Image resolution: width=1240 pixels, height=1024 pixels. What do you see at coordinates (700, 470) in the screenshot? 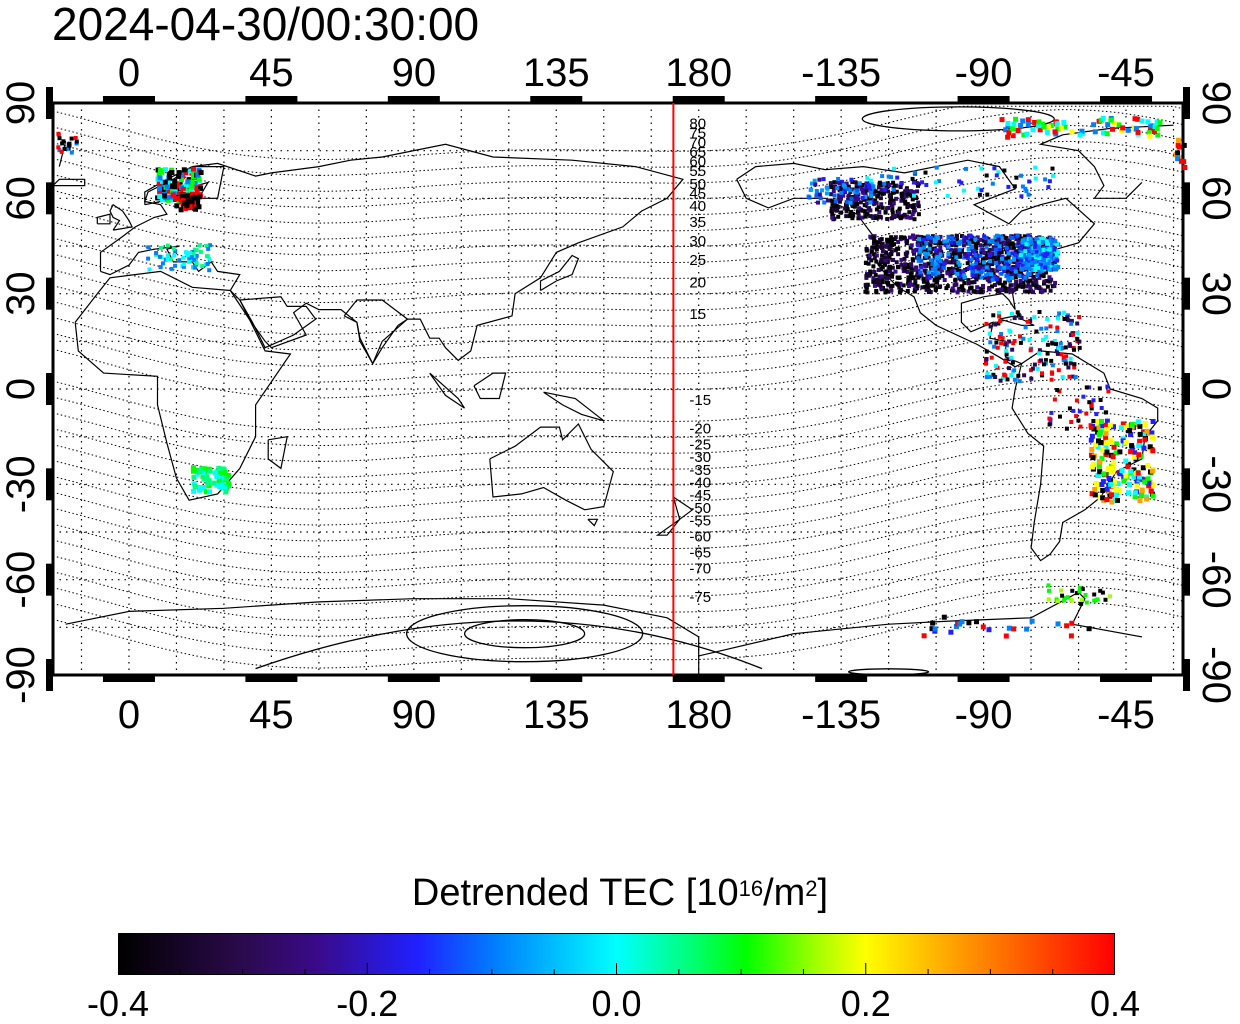
I see `contour-label: -35` at bounding box center [700, 470].